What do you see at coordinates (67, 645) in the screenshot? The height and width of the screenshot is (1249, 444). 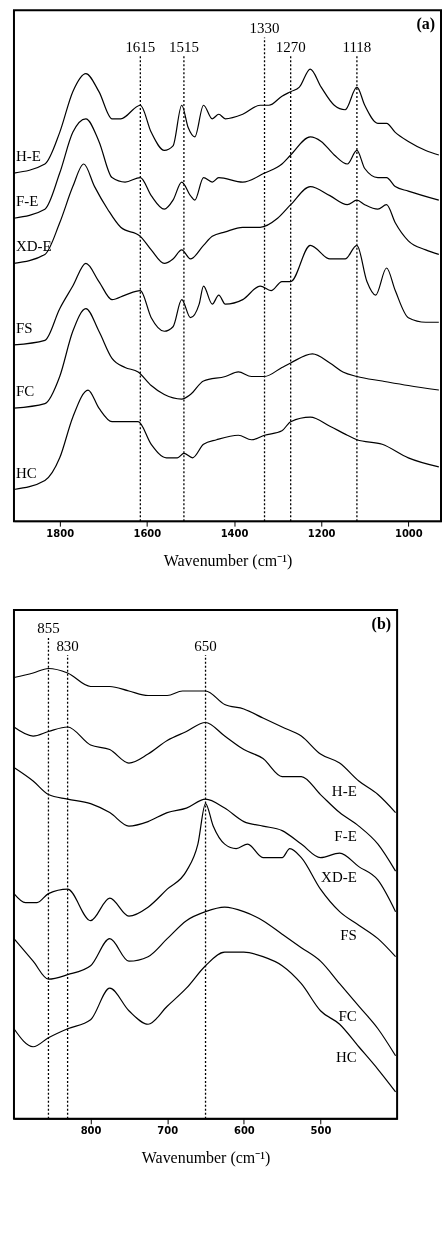 I see `ref-line-label: 830` at bounding box center [67, 645].